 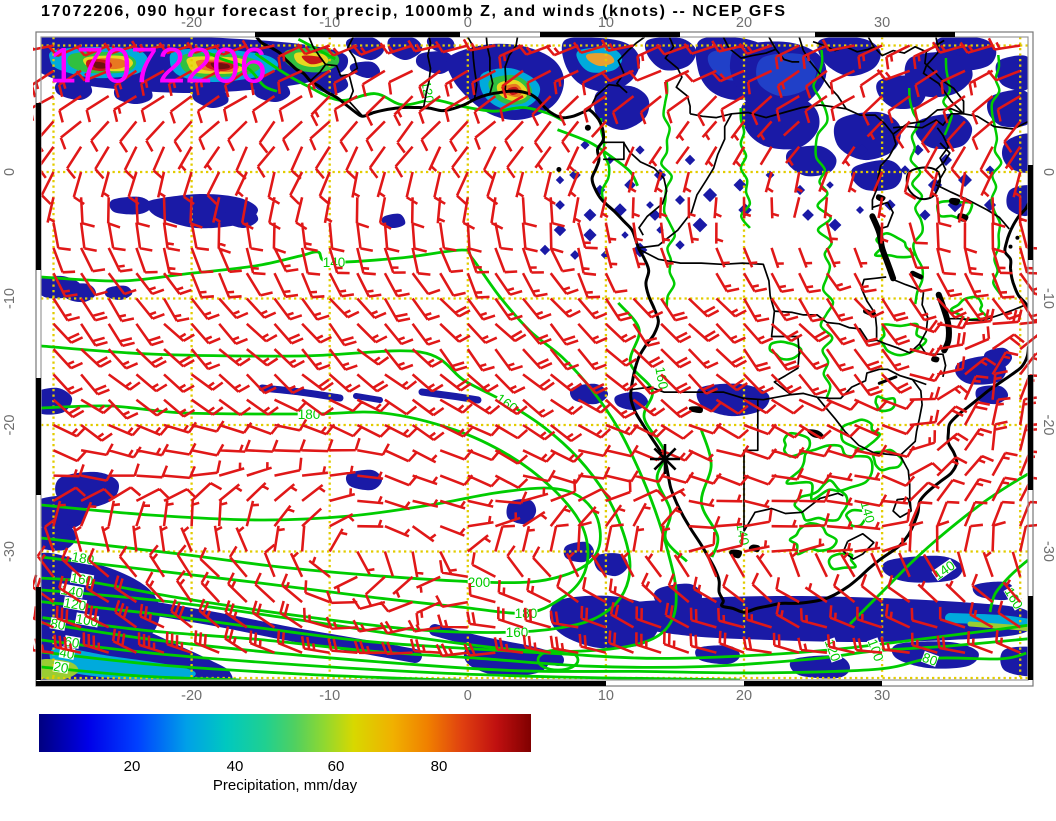 What do you see at coordinates (868, 512) in the screenshot?
I see `svg-text: 140` at bounding box center [868, 512].